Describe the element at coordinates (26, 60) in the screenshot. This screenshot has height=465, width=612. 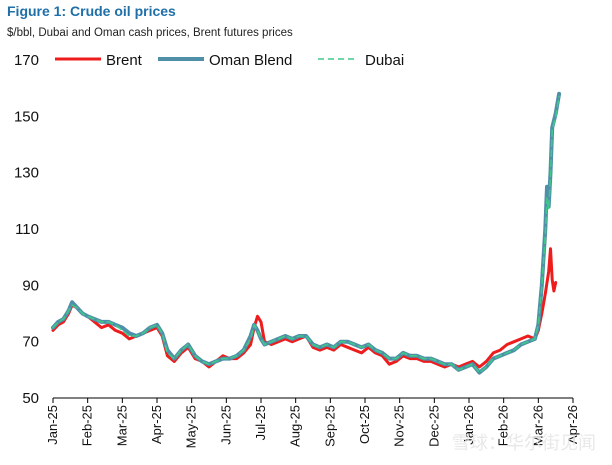
I see `y-tick-label: 170` at that location.